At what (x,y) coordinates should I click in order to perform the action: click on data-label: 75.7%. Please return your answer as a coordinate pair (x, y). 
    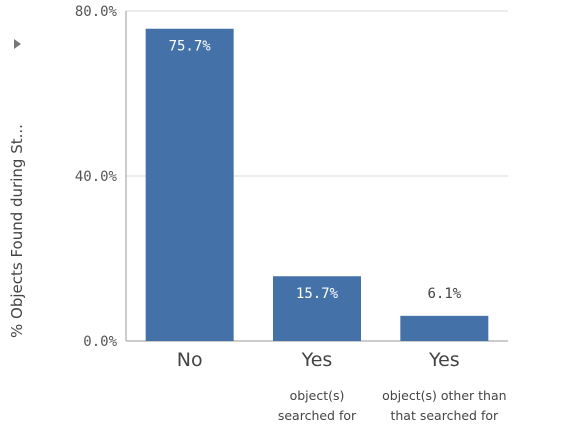
    Looking at the image, I should click on (190, 47).